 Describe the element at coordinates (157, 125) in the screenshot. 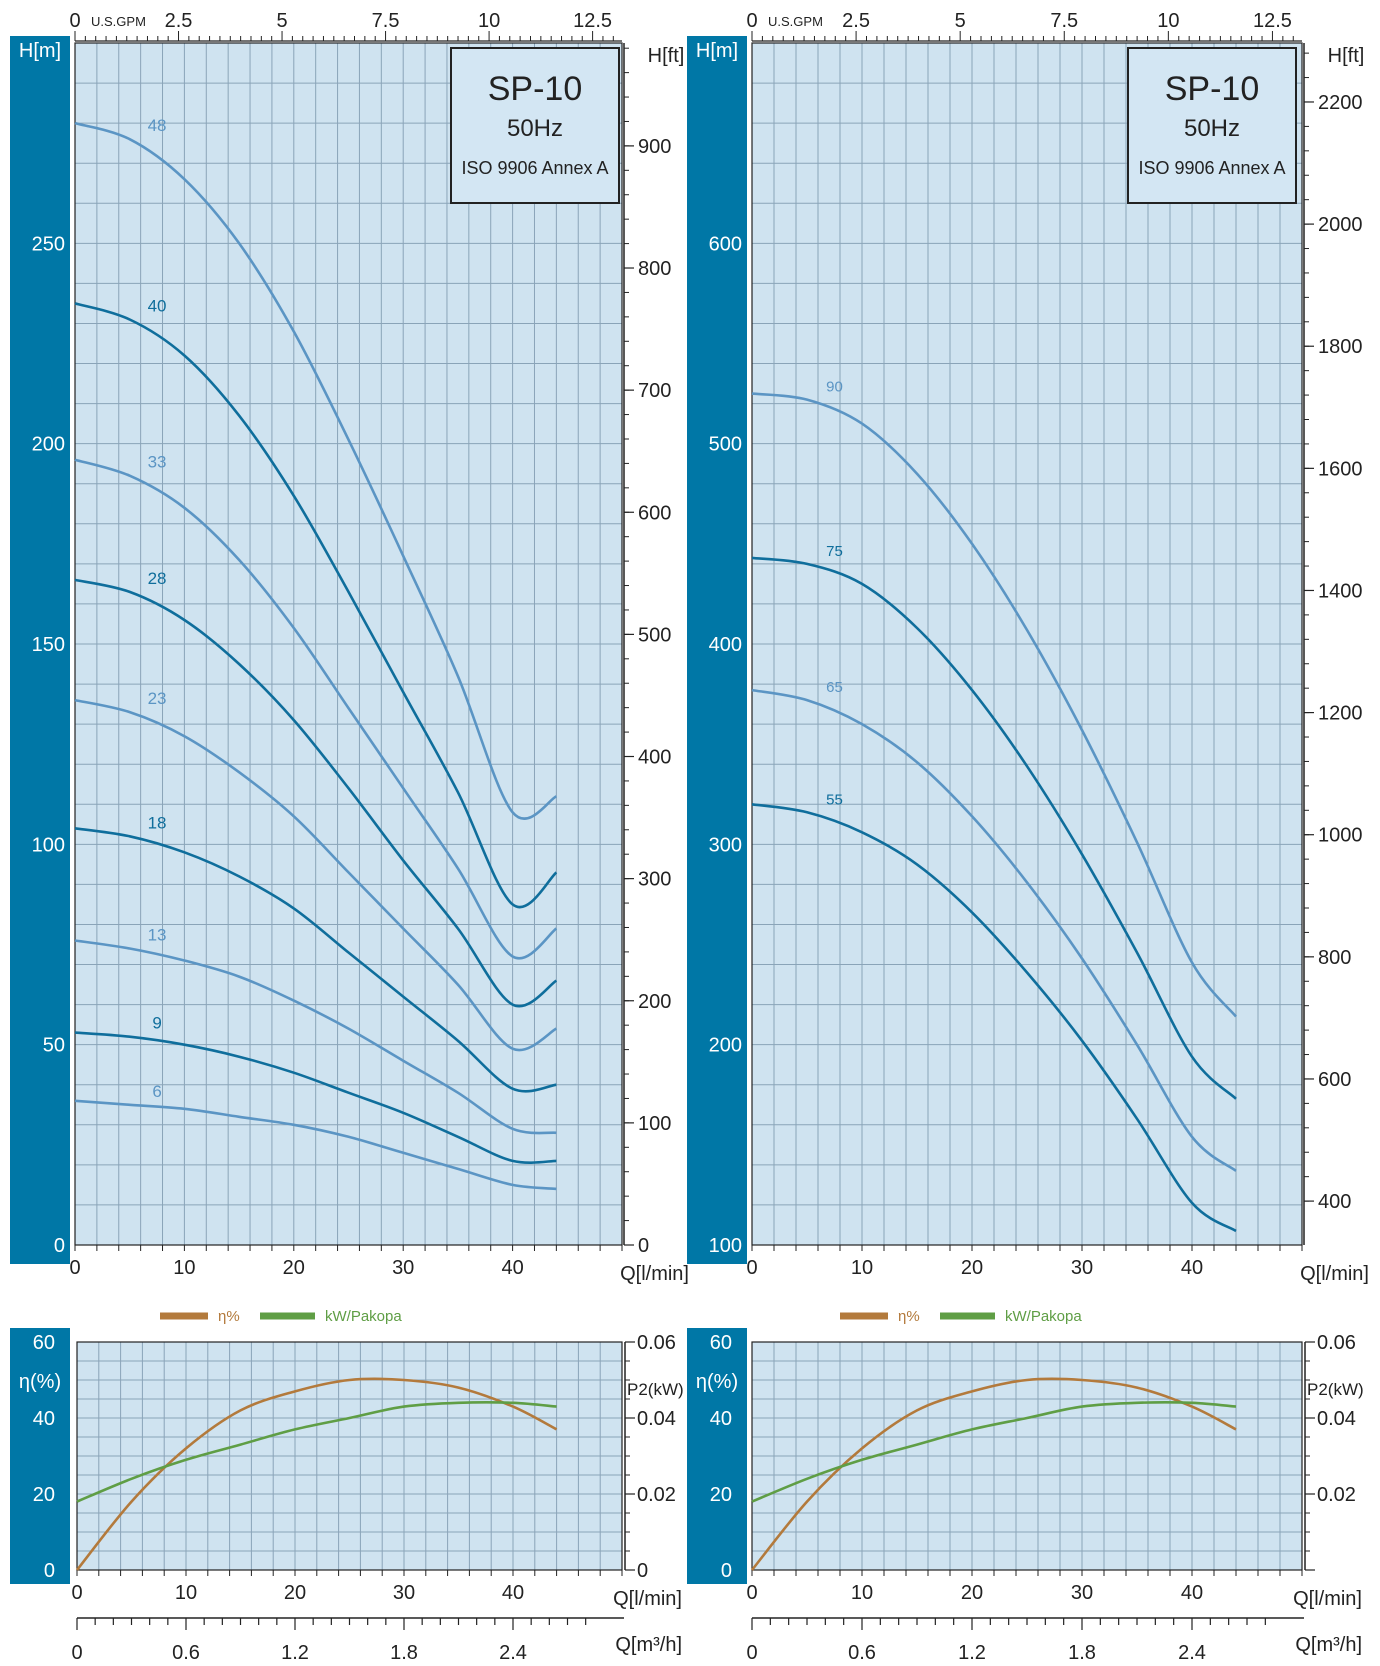

I see `curve-label: 48` at that location.